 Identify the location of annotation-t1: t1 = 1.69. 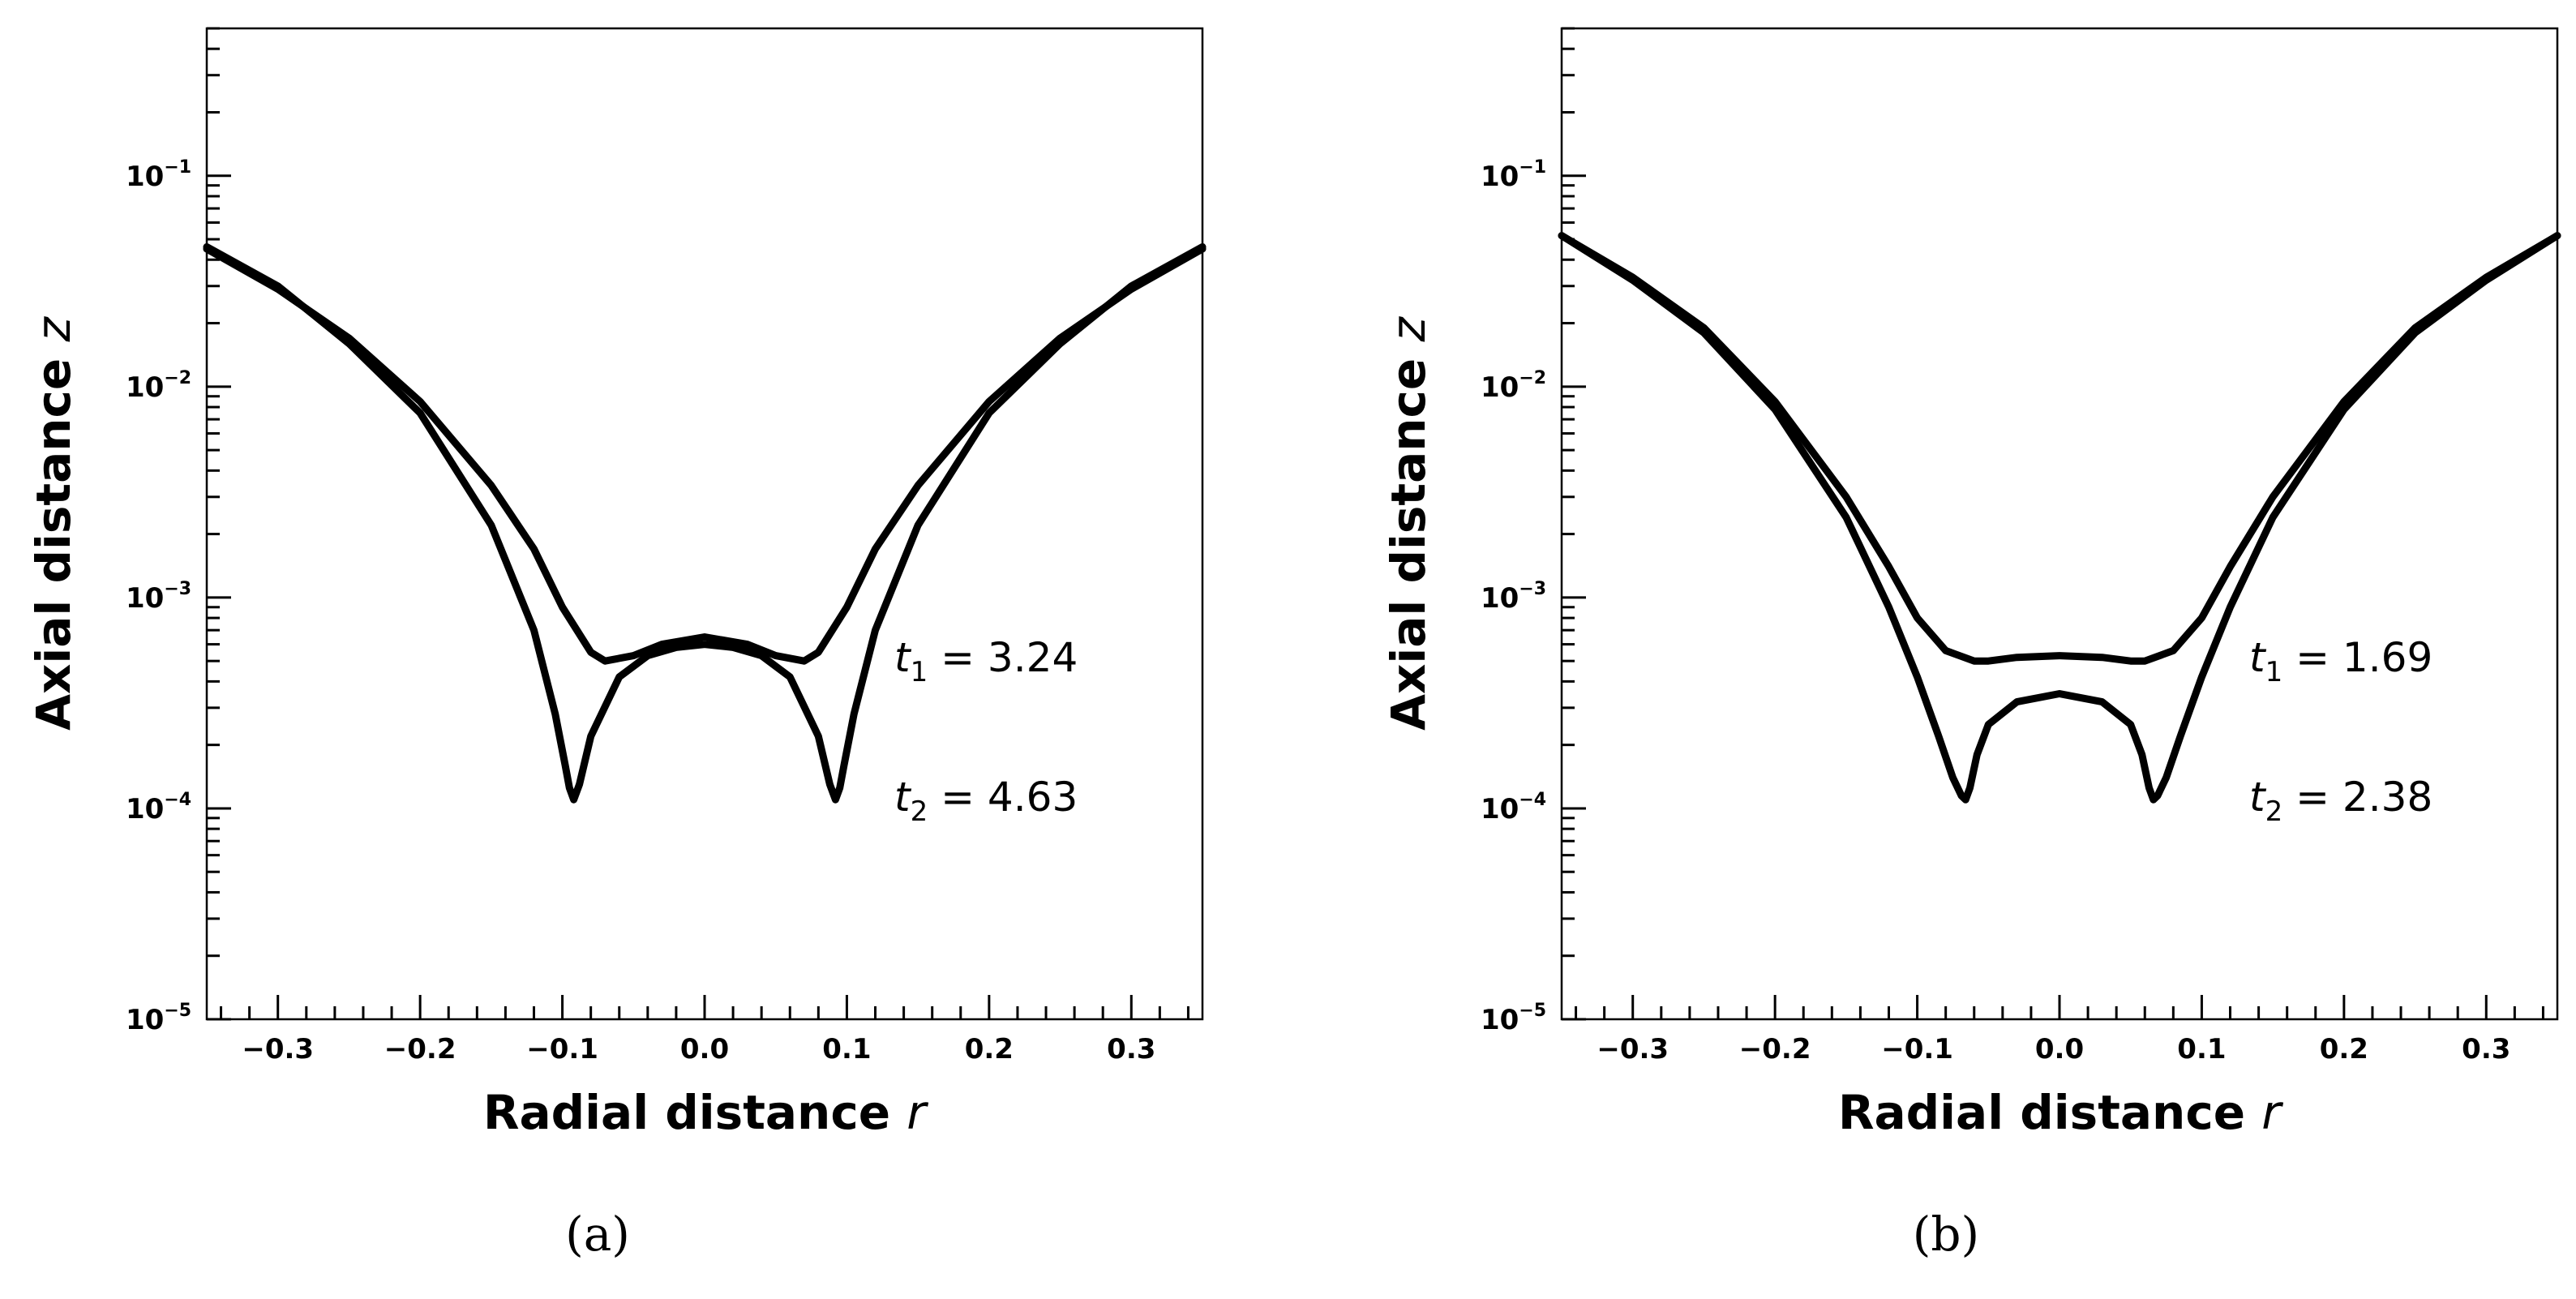
(2340, 661).